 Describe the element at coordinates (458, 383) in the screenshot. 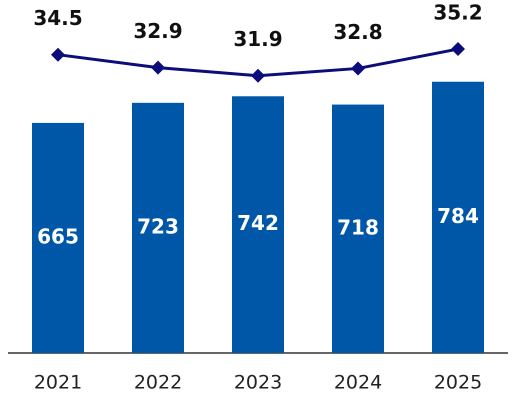

I see `x-tick-label: 2025` at that location.